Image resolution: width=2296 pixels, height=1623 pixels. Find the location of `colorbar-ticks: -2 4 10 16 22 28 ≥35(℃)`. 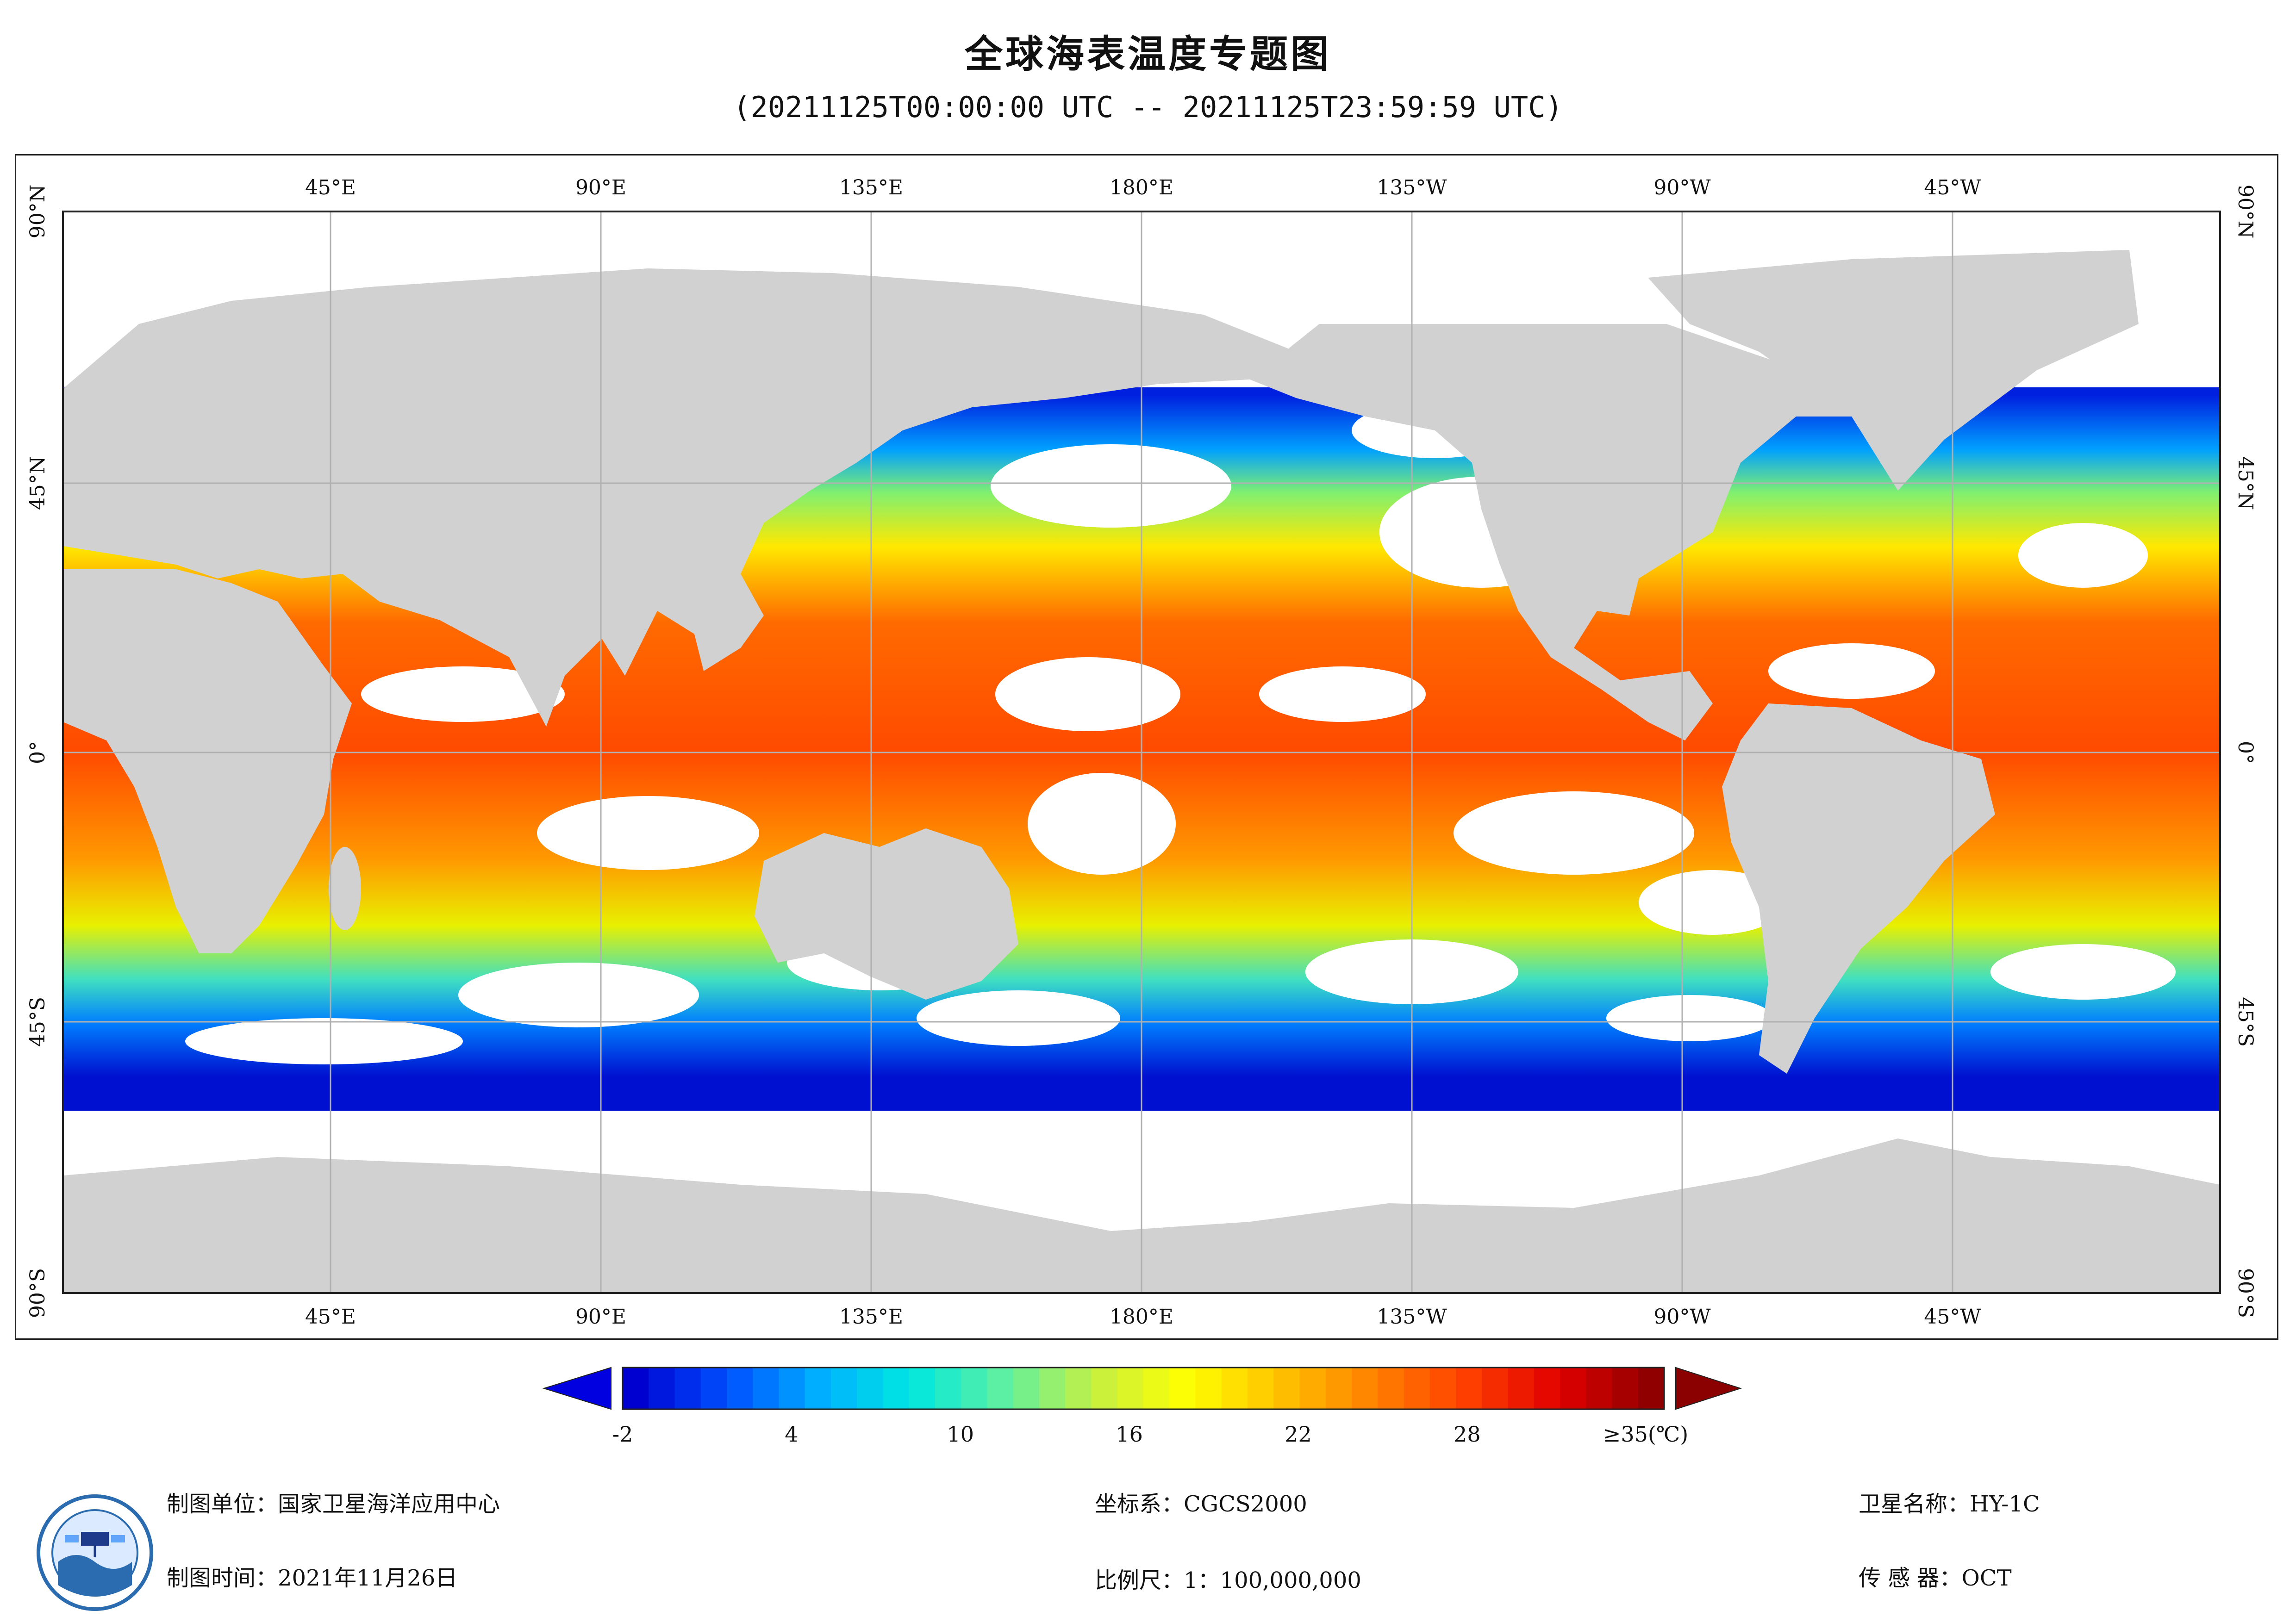

colorbar-ticks: -2 4 10 16 22 28 ≥35(℃) is located at coordinates (1150, 1434).